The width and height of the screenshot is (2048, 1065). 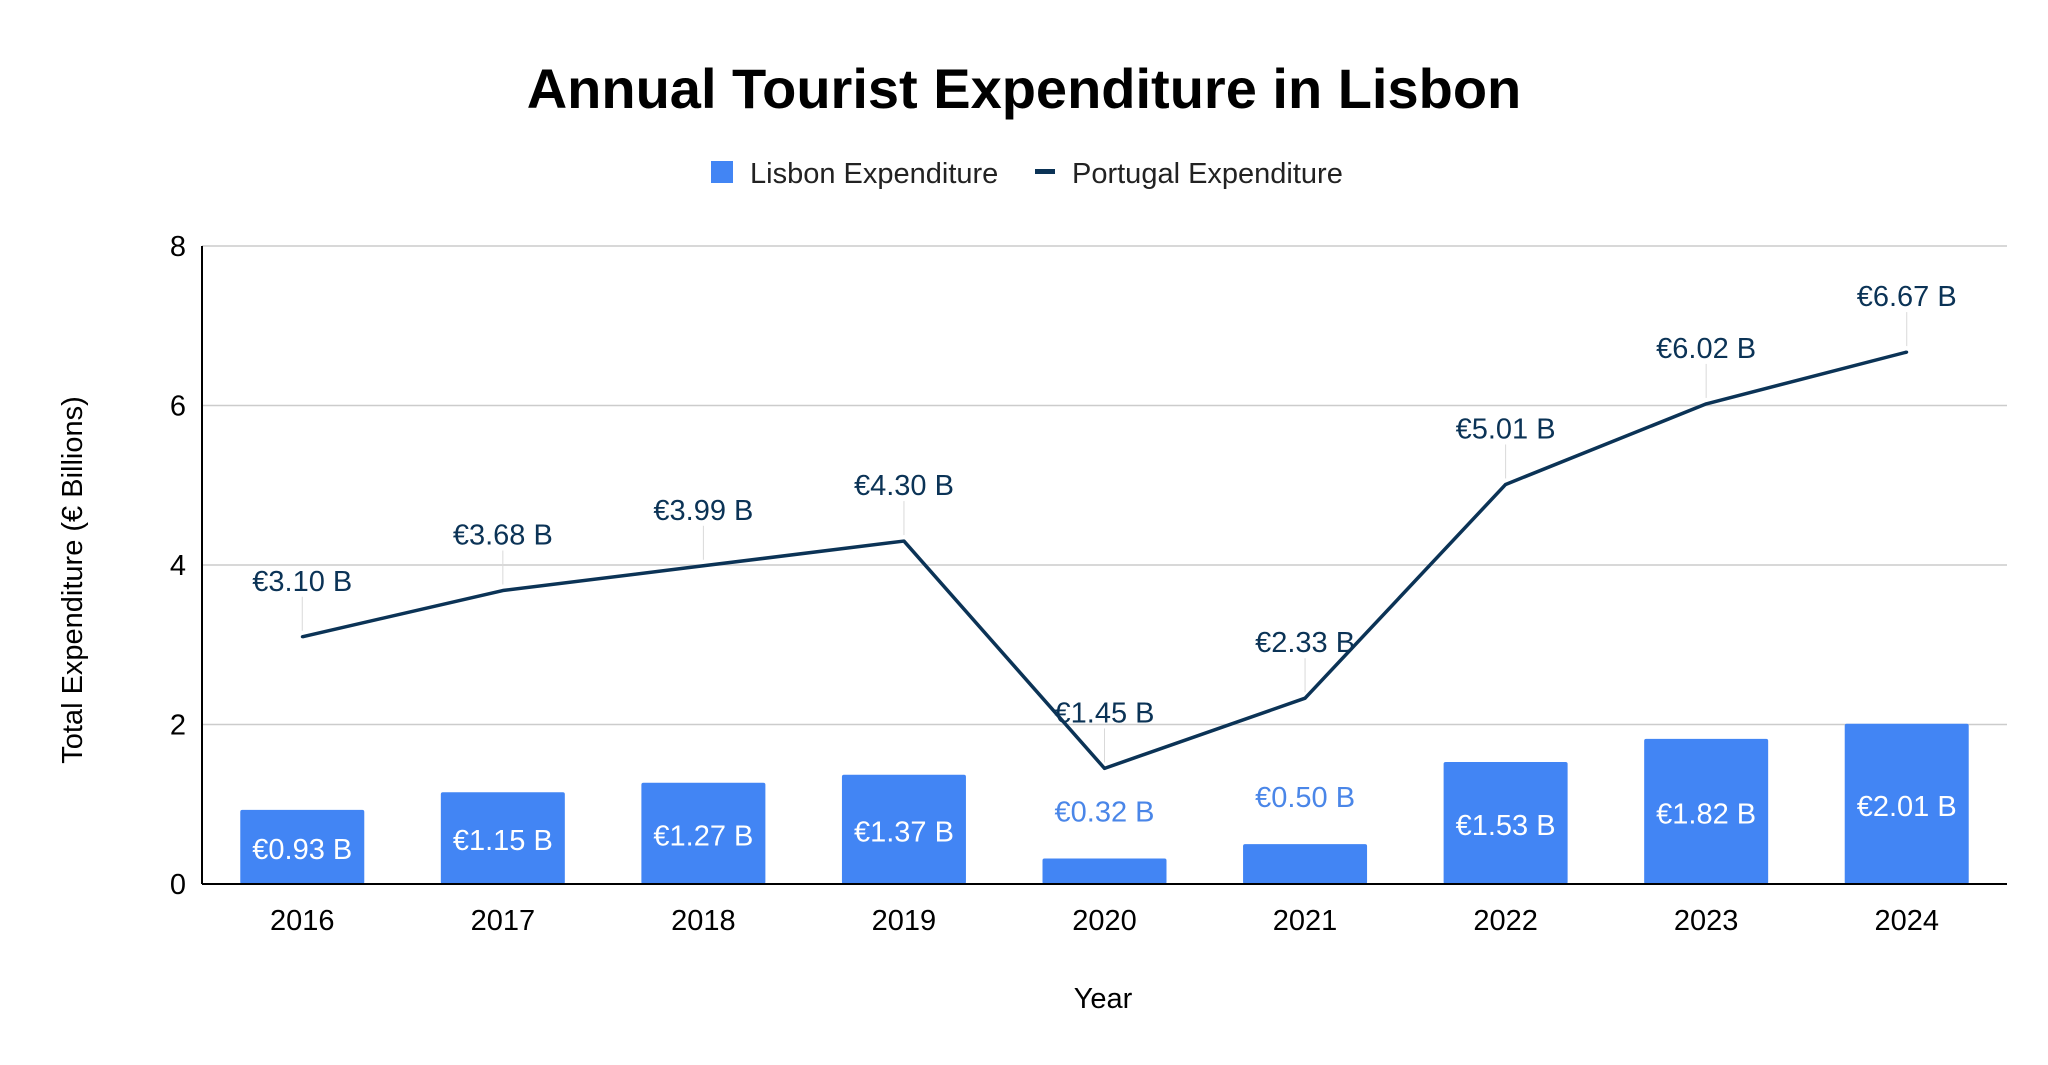 What do you see at coordinates (1907, 297) in the screenshot?
I see `line-value-label: €6.67 B` at bounding box center [1907, 297].